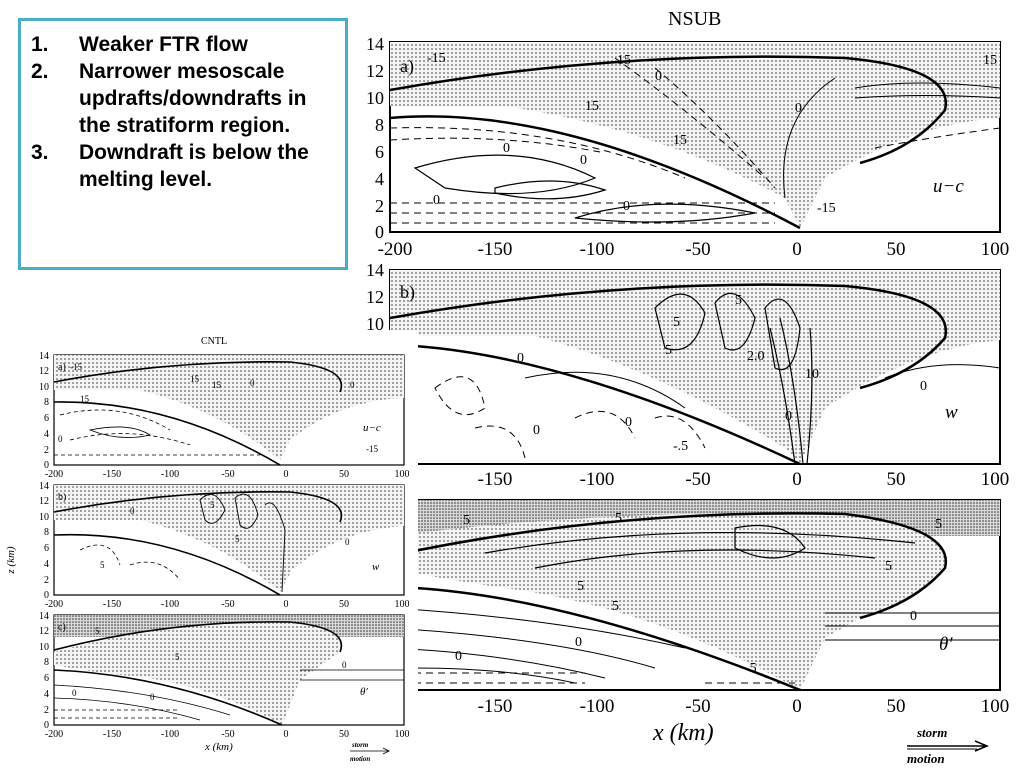 The image size is (1024, 768). Describe the element at coordinates (712, 133) in the screenshot. I see `nsub-panel-a-contour-labels: -15 15 0 15 15 0 15 0 0 0 0 -15` at that location.